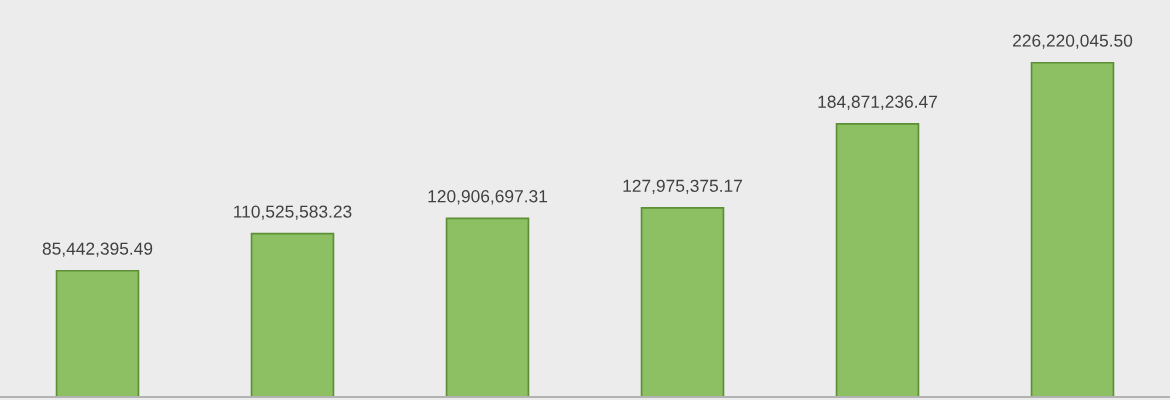 The width and height of the screenshot is (1170, 400). I want to click on data-label: 110,525,583.23, so click(293, 212).